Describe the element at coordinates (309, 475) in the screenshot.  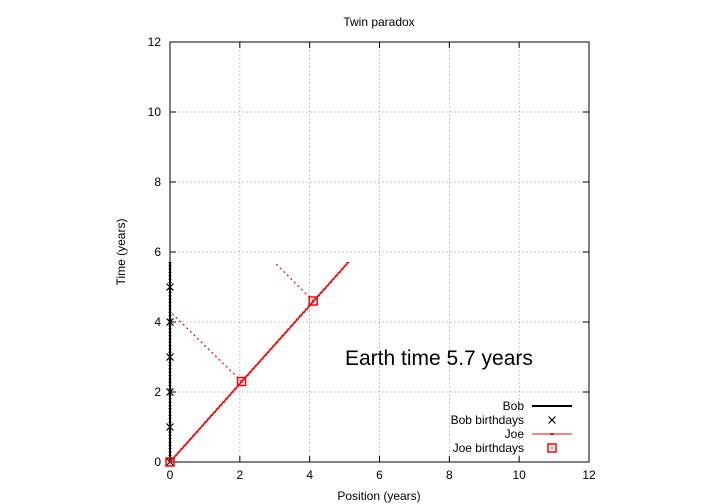
I see `x-tick-label: 4` at that location.